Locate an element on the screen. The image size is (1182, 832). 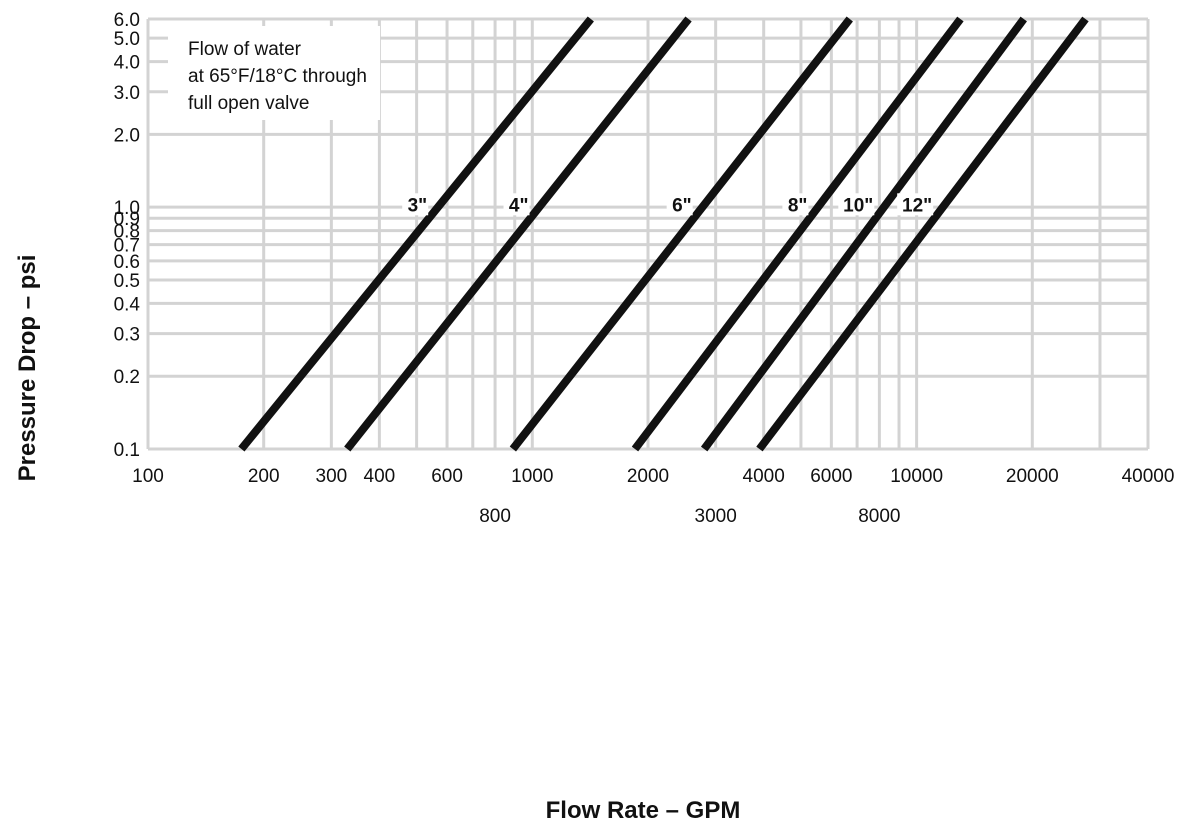
y-tick-label: 4.0 is located at coordinates (127, 63).